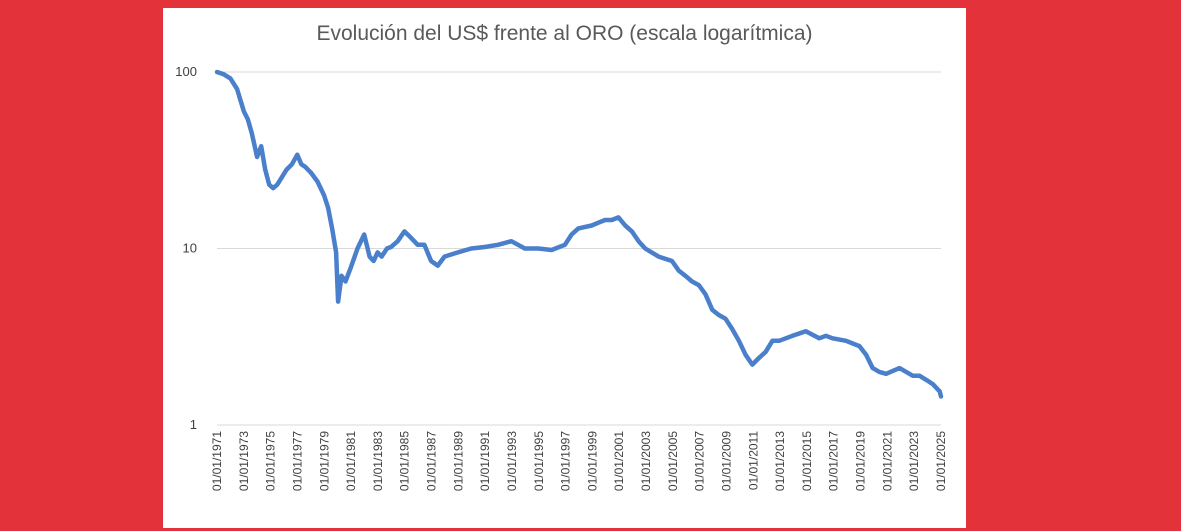 This screenshot has width=1181, height=531. Describe the element at coordinates (186, 71) in the screenshot. I see `y-tick-label: 100` at that location.